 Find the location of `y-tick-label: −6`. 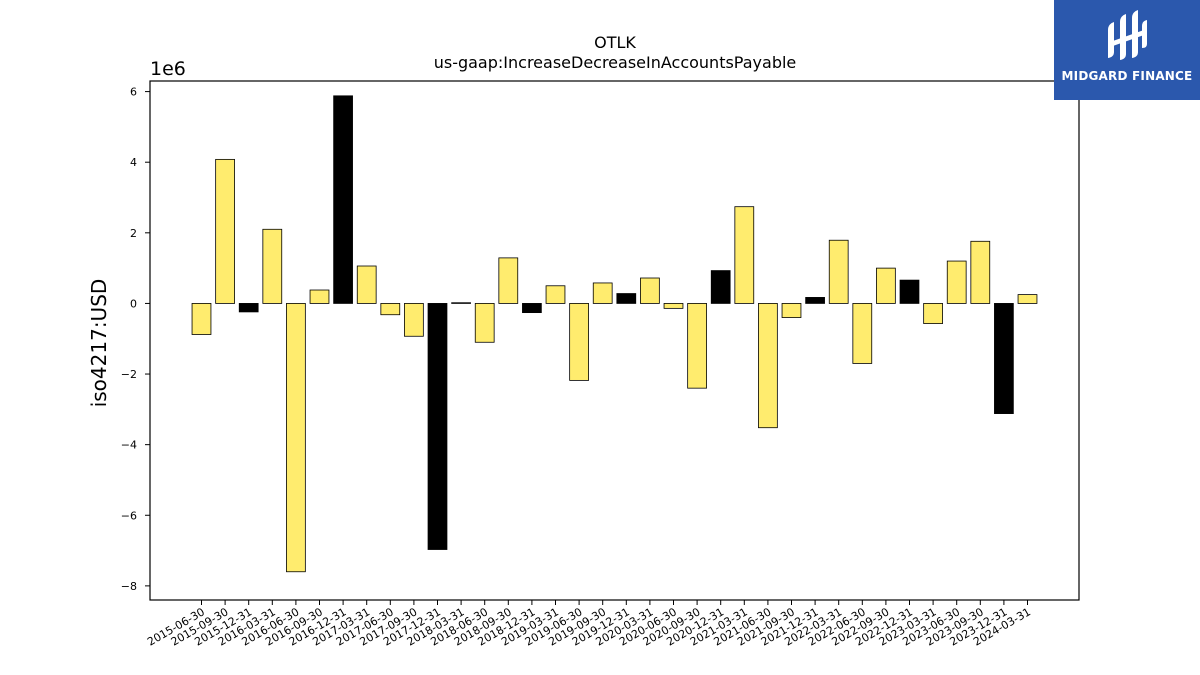

y-tick-label: −6 is located at coordinates (129, 515).